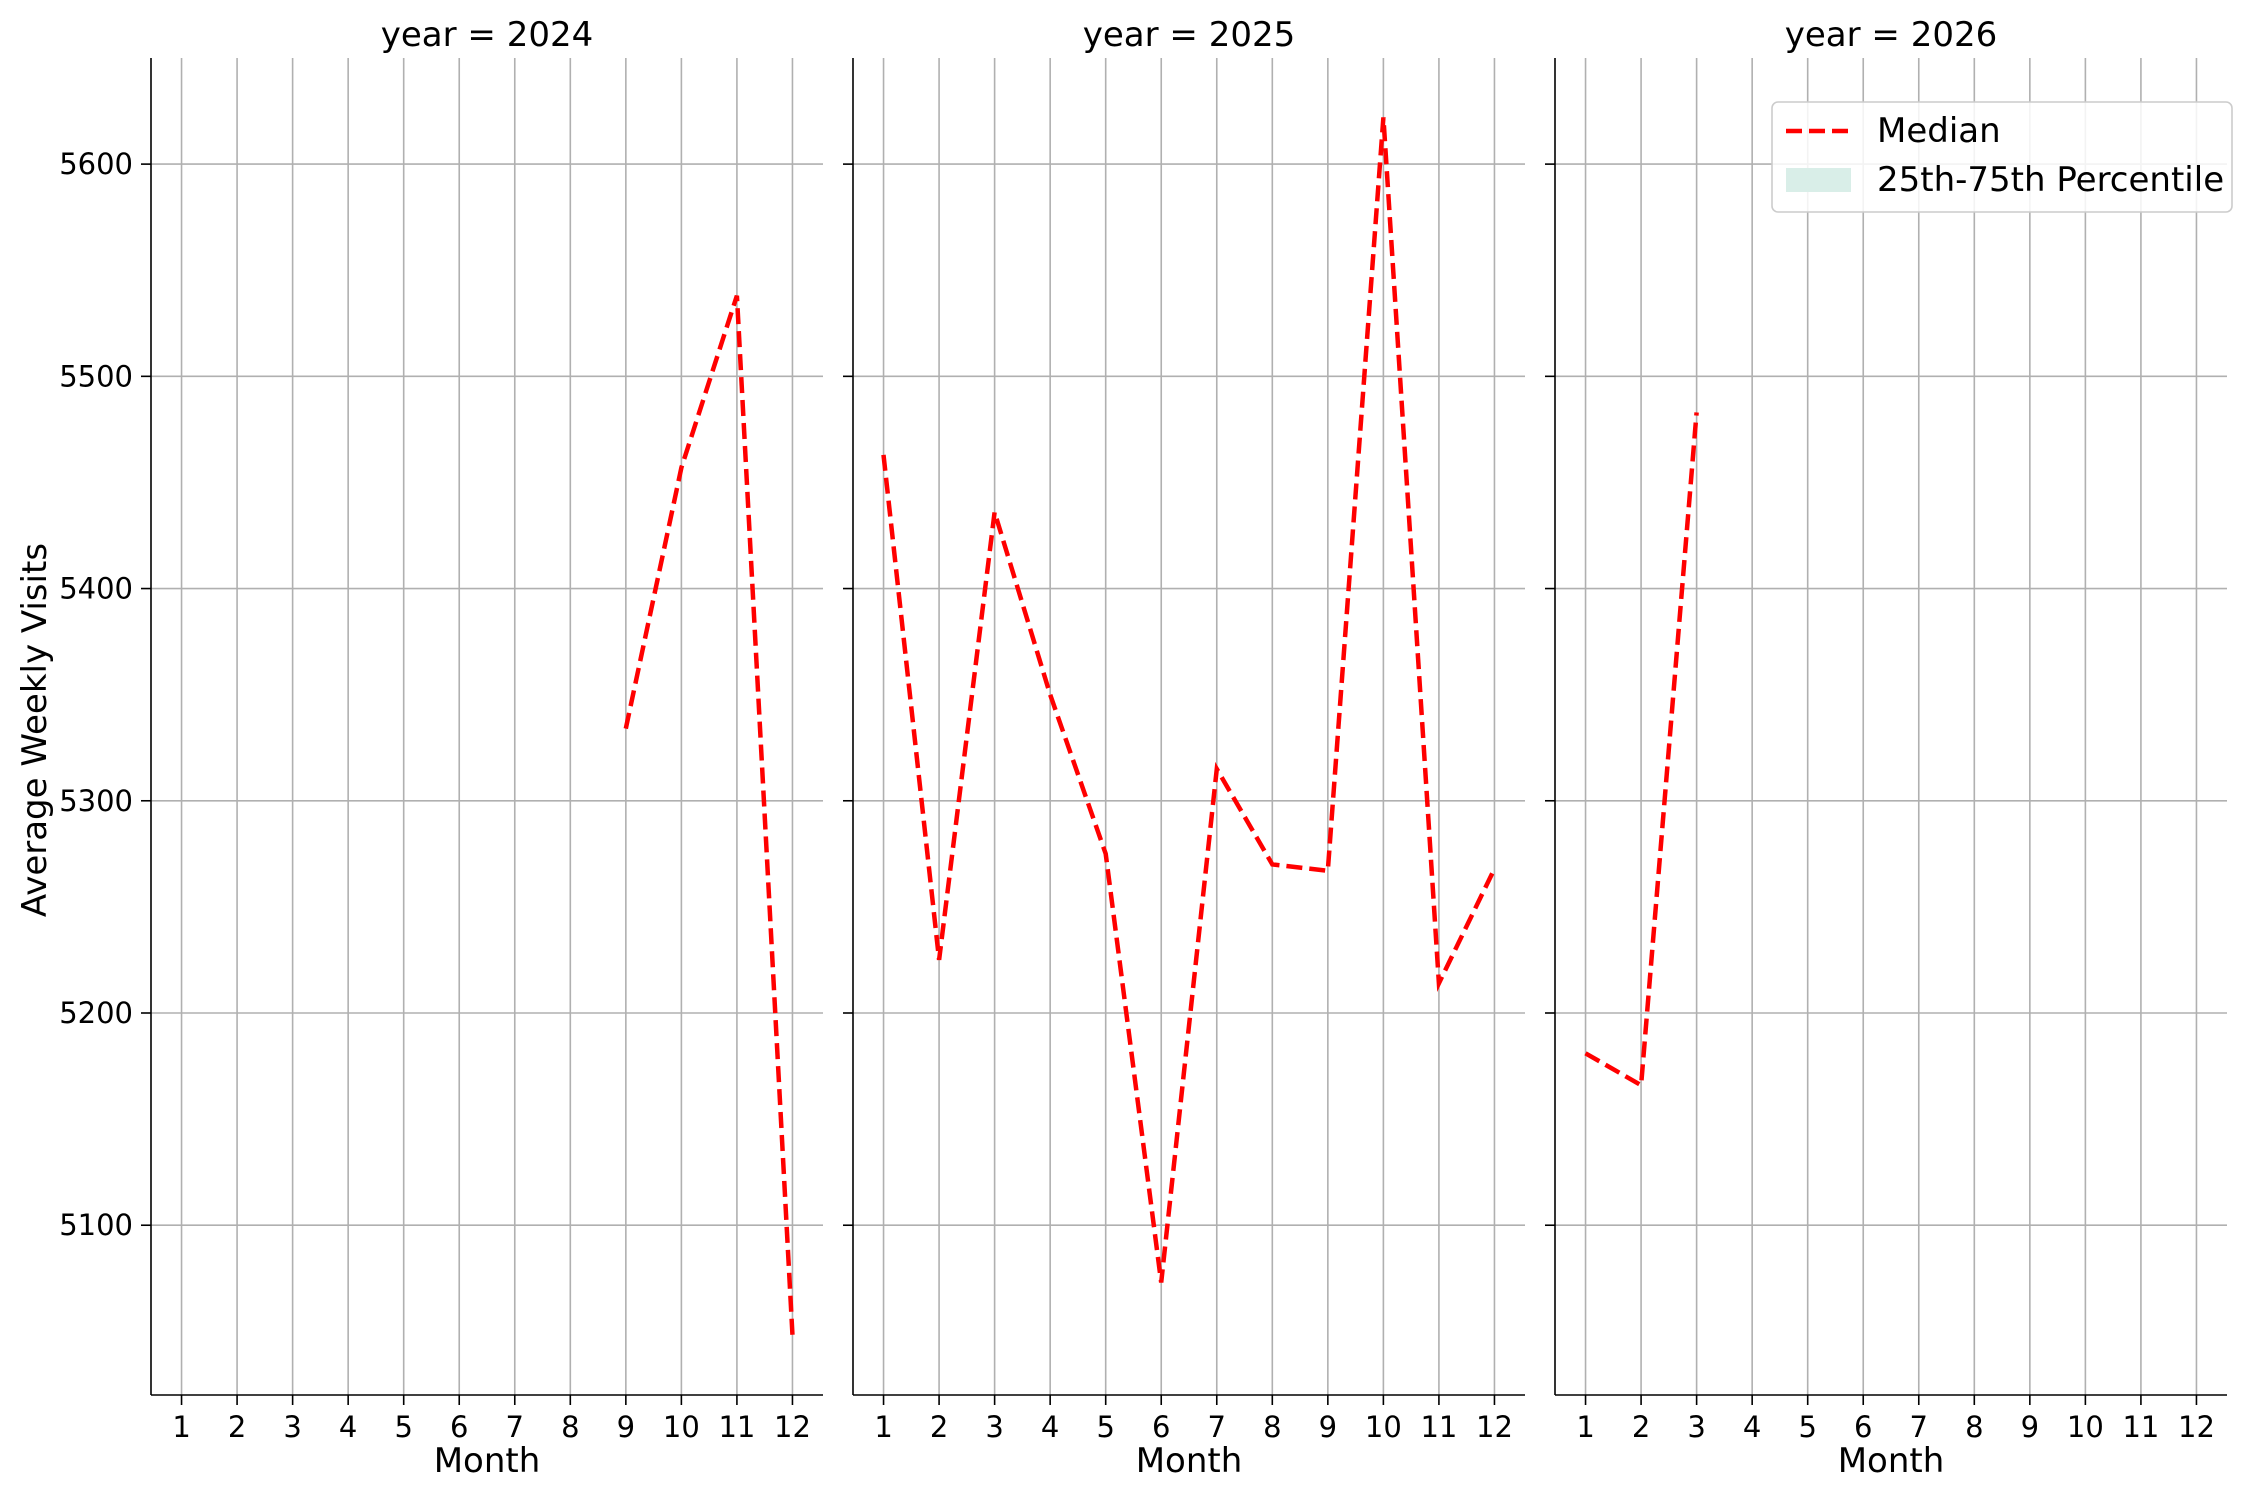  I want to click on panel-title: year = 2026, so click(1891, 35).